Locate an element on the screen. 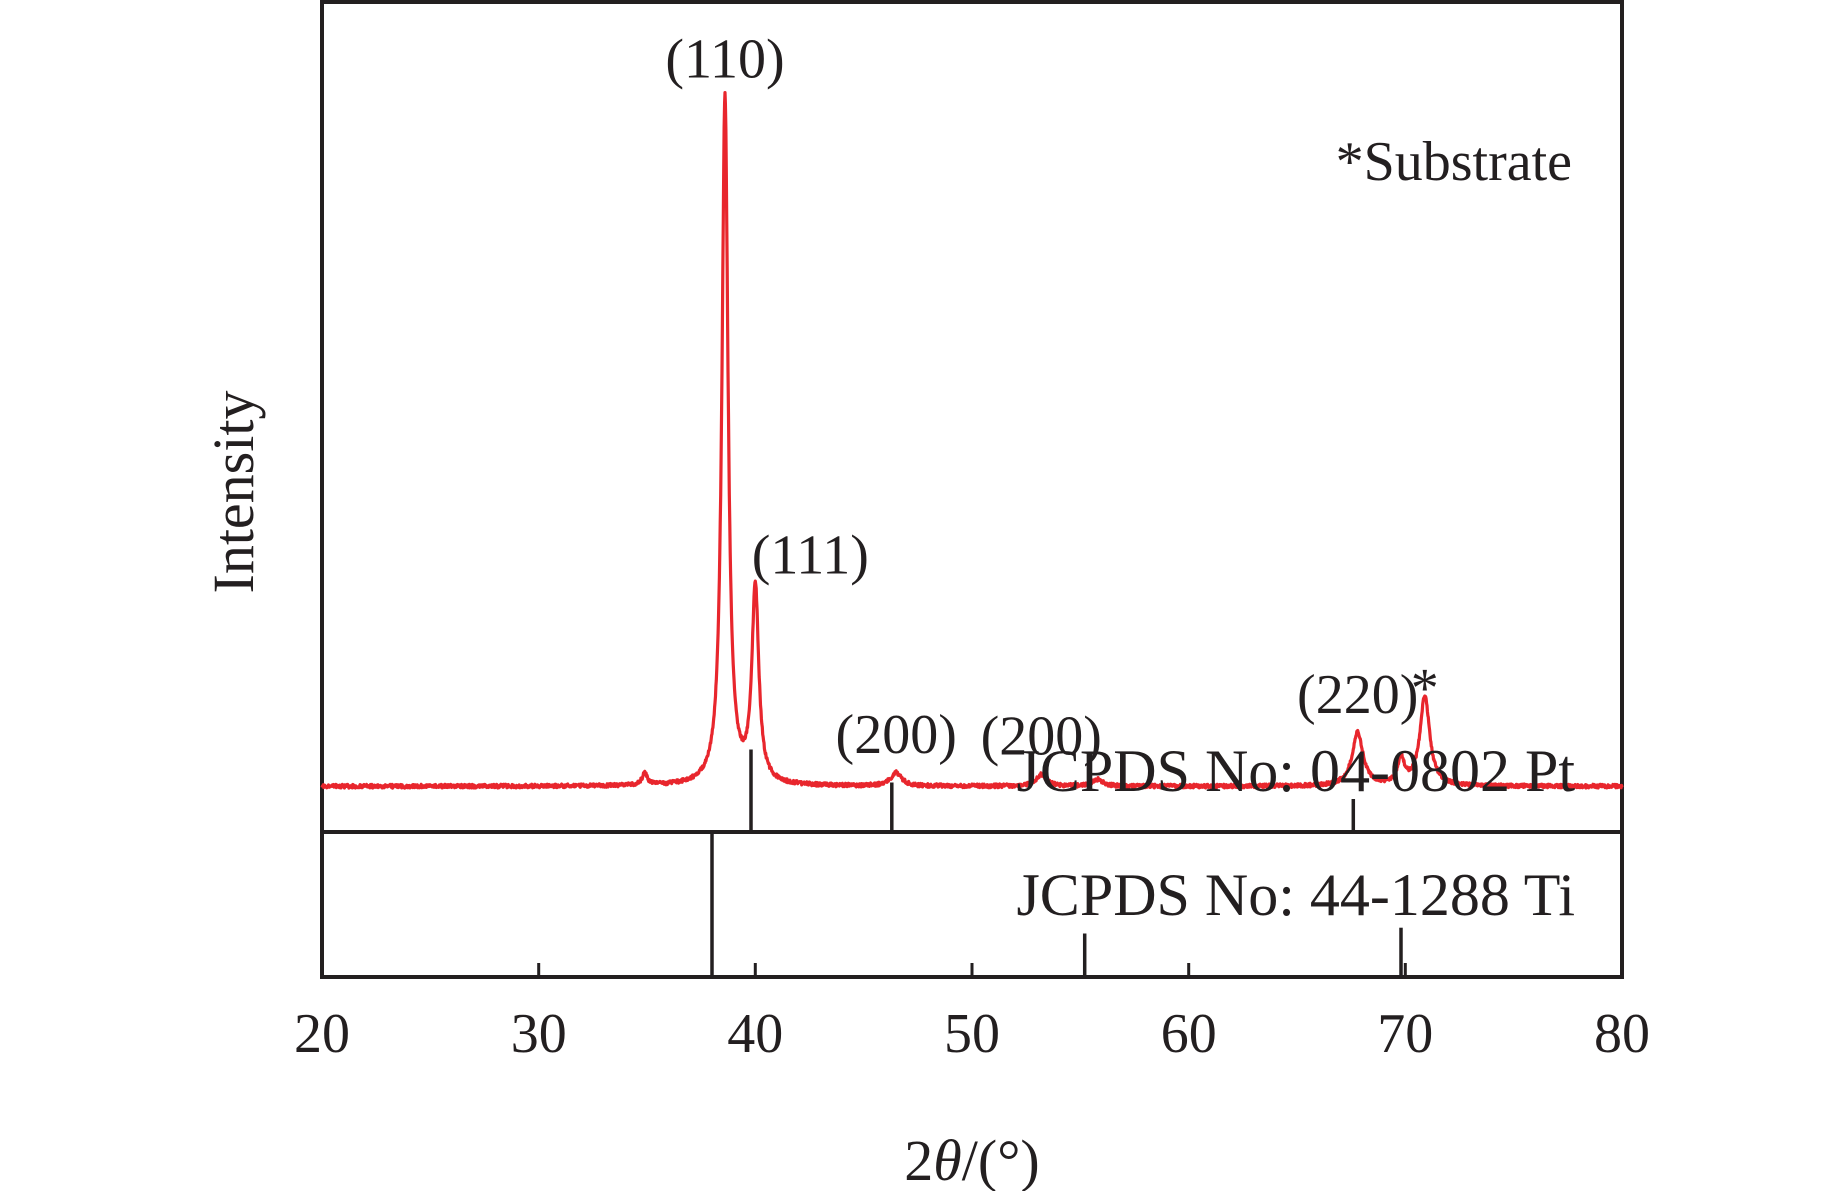  x-axis-title-prefix: 2 is located at coordinates (918, 1159).